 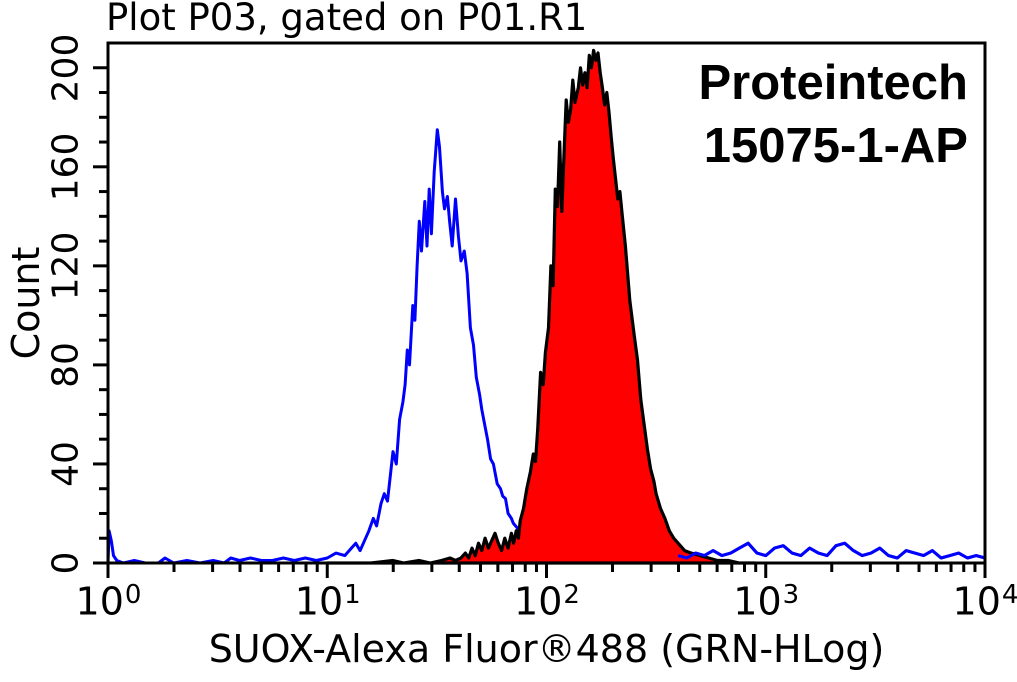 What do you see at coordinates (347, 19) in the screenshot?
I see `plot-title: Plot P03, gated on P01.R1` at bounding box center [347, 19].